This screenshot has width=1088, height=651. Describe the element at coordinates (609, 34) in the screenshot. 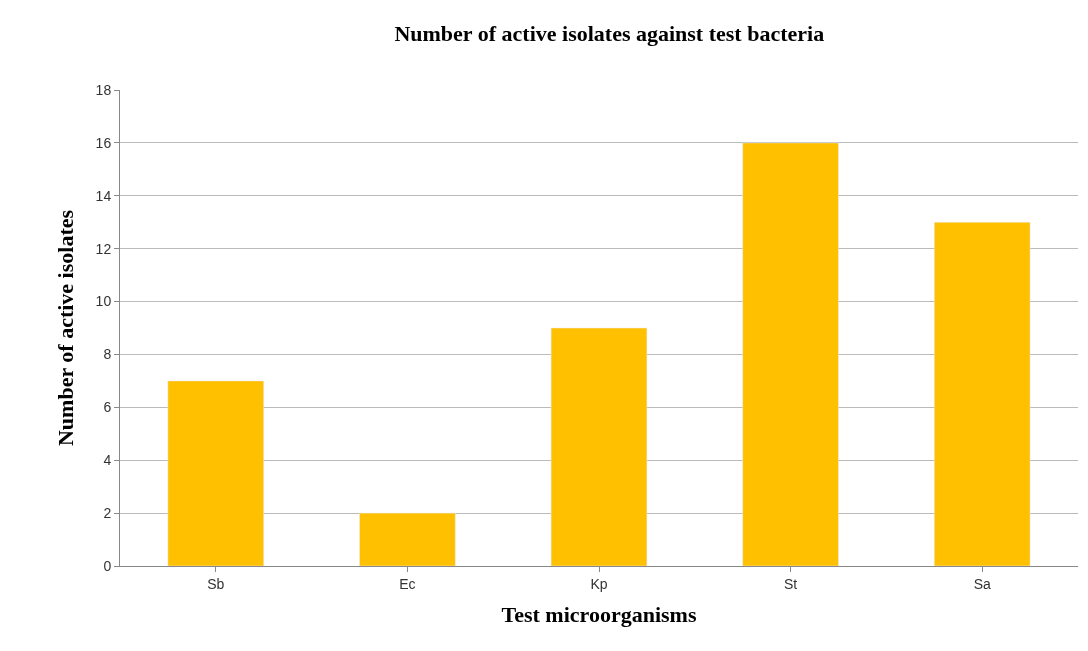

I see `chart-title: Number of active isolates against test bacteria` at that location.